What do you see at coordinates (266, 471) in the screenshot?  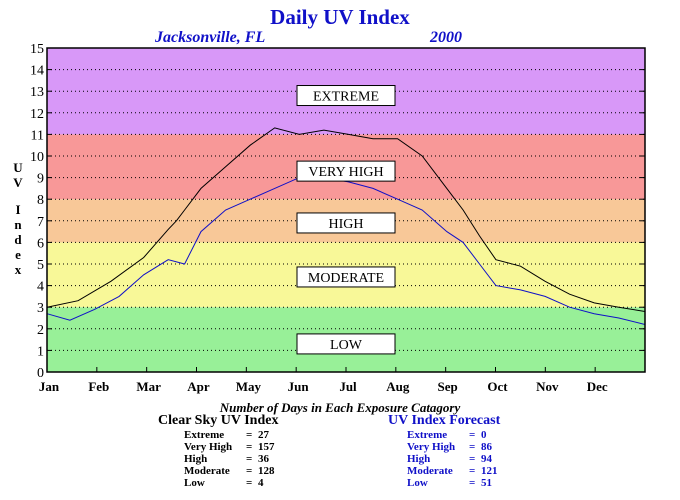 I see `stat-value: 128` at bounding box center [266, 471].